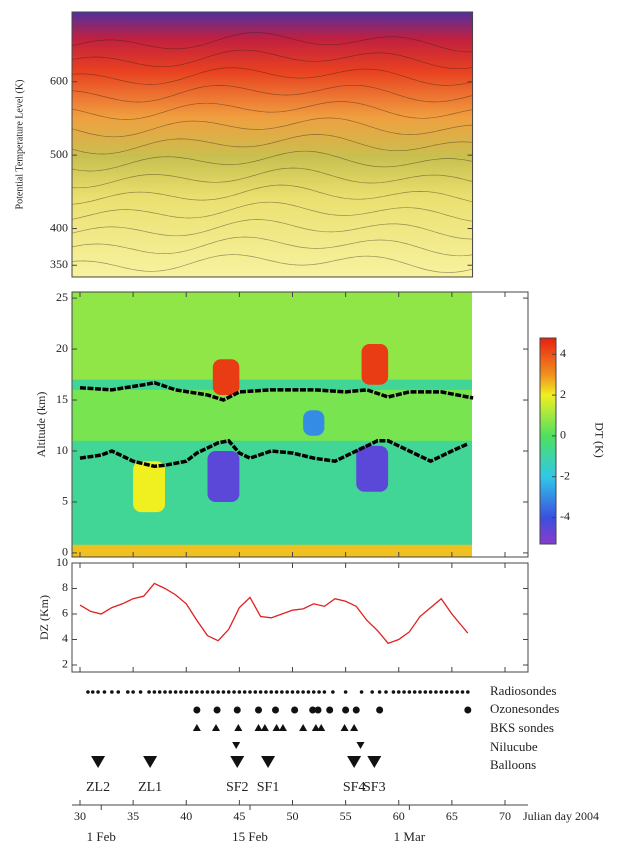 The width and height of the screenshot is (627, 852). Describe the element at coordinates (44, 617) in the screenshot. I see `y-axis-label: DZ (Km)` at that location.